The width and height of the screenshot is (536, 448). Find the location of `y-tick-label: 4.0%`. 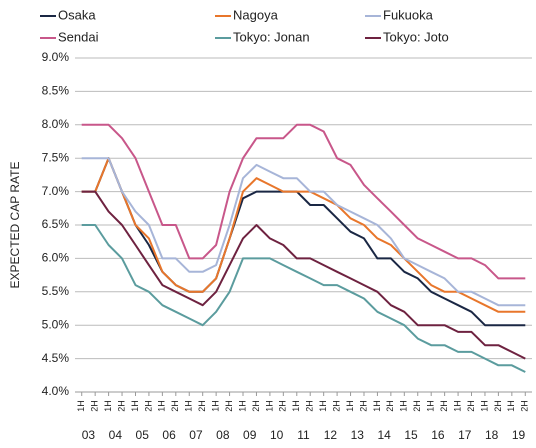

y-tick-label: 4.0% is located at coordinates (56, 391).